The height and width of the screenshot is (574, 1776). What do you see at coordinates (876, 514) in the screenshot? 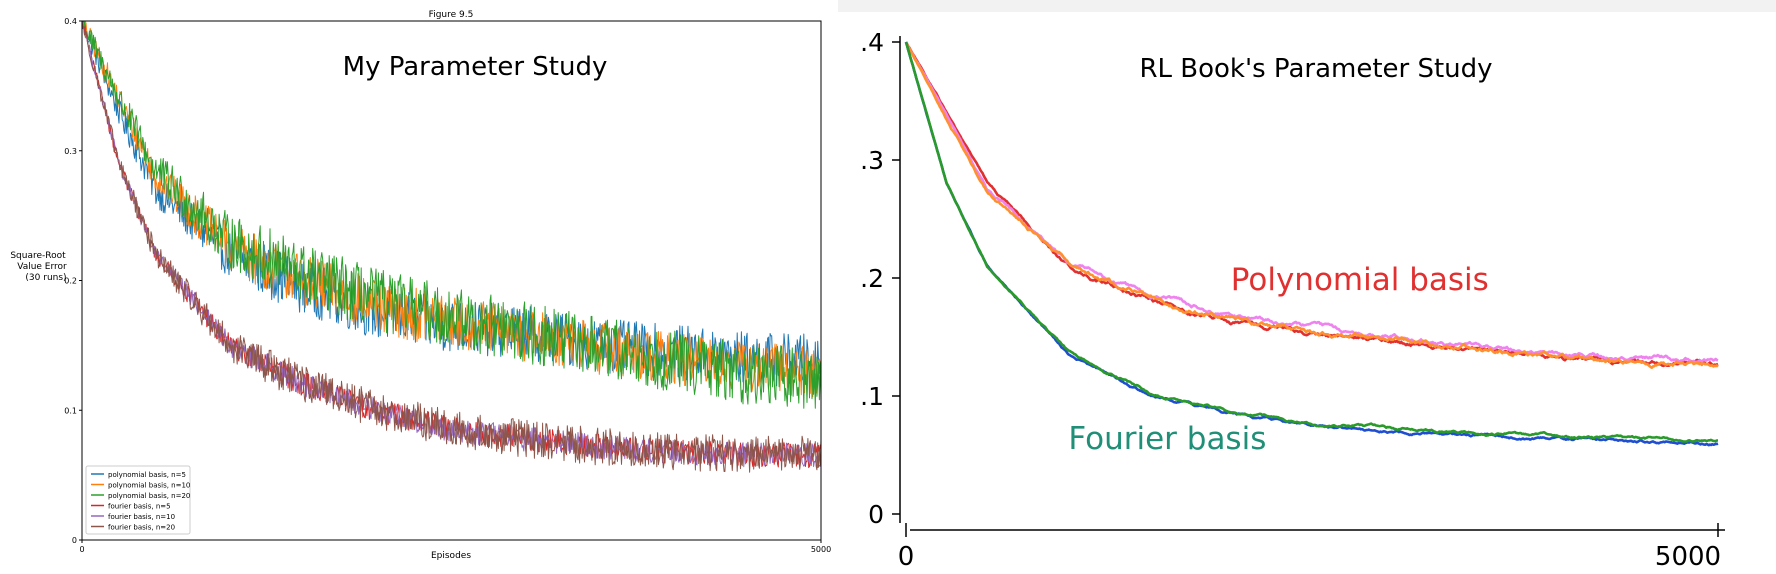
I see `right-y-tick-label: 0` at bounding box center [876, 514].